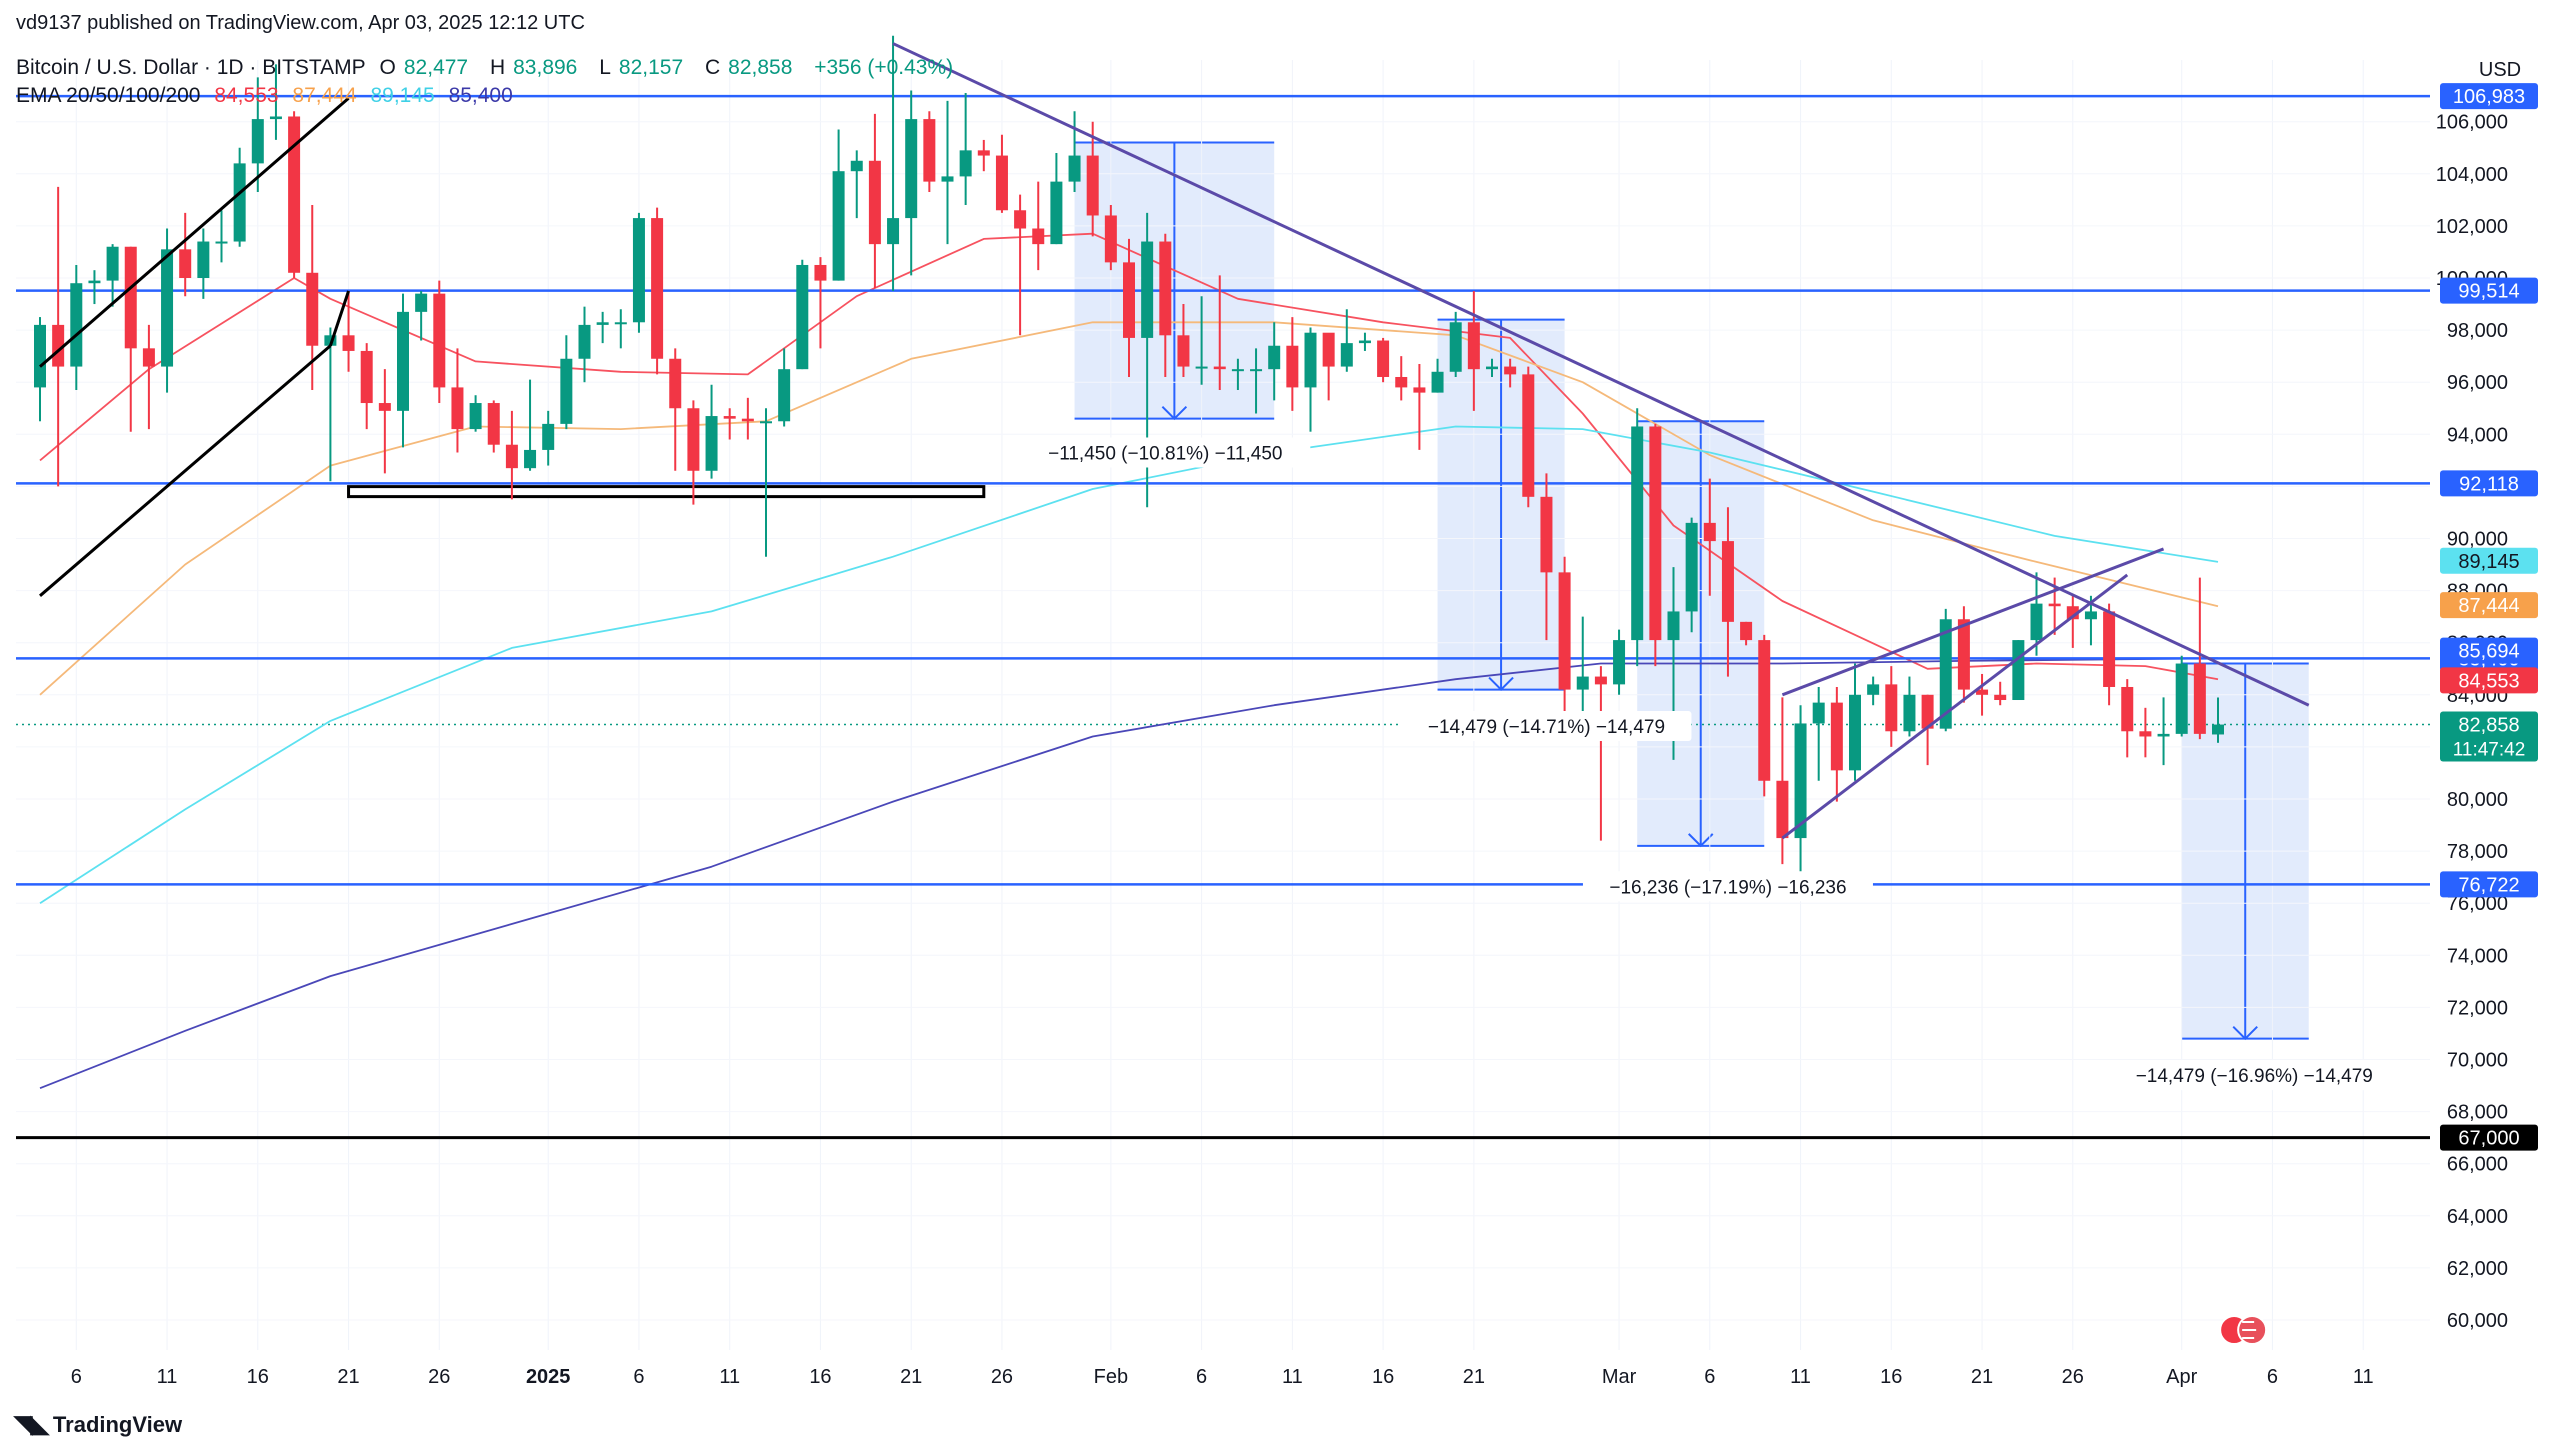 This screenshot has width=2560, height=1449. Describe the element at coordinates (2243, 1330) in the screenshot. I see `events-icon` at that location.